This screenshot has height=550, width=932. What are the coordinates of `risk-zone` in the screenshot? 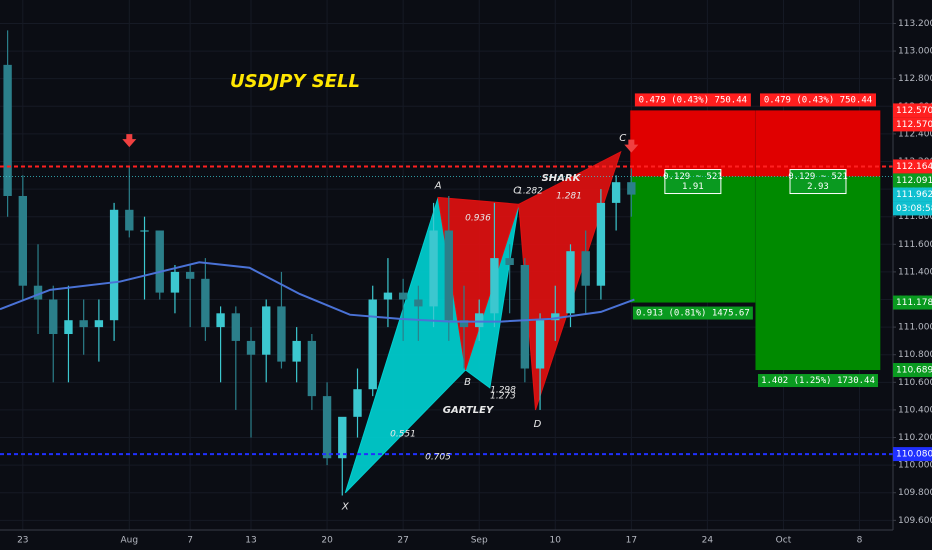 It's located at (818, 143).